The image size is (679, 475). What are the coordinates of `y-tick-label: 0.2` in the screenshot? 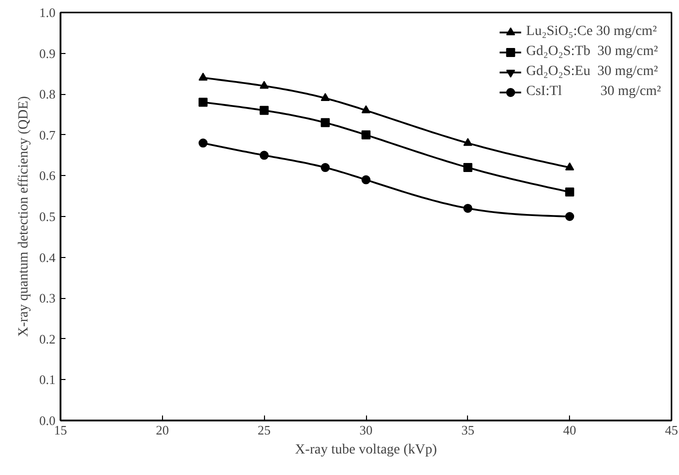 It's located at (47, 338).